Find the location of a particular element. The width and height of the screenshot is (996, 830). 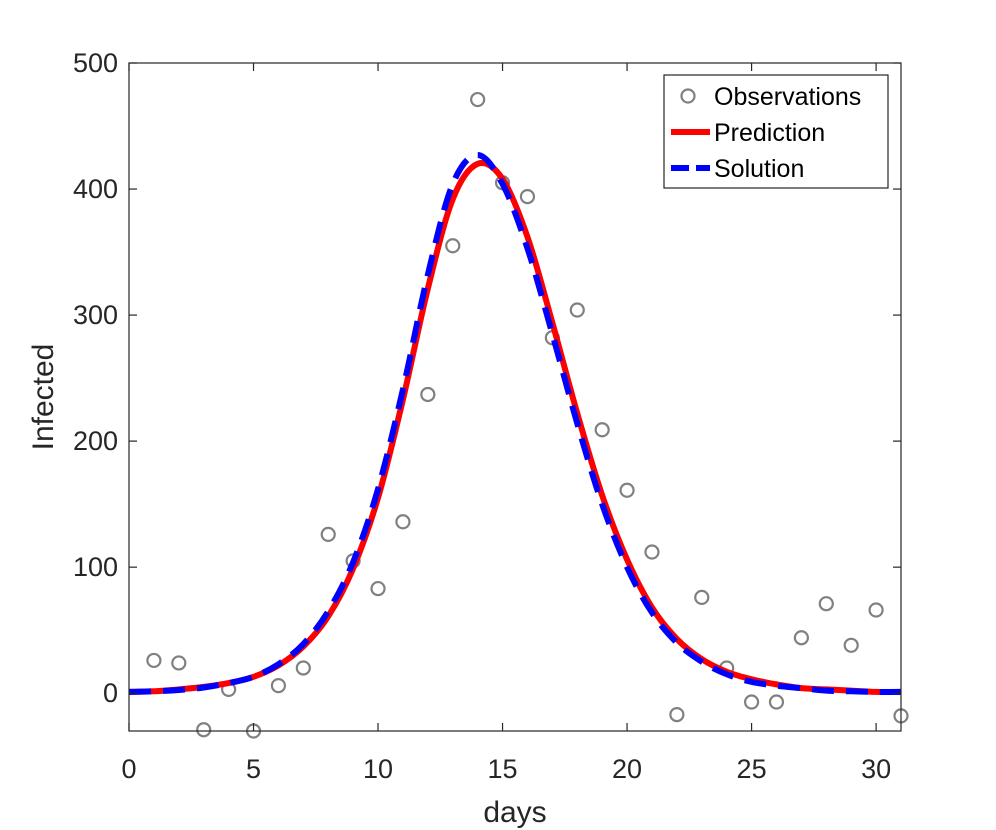

legend-label: Solution is located at coordinates (759, 169).